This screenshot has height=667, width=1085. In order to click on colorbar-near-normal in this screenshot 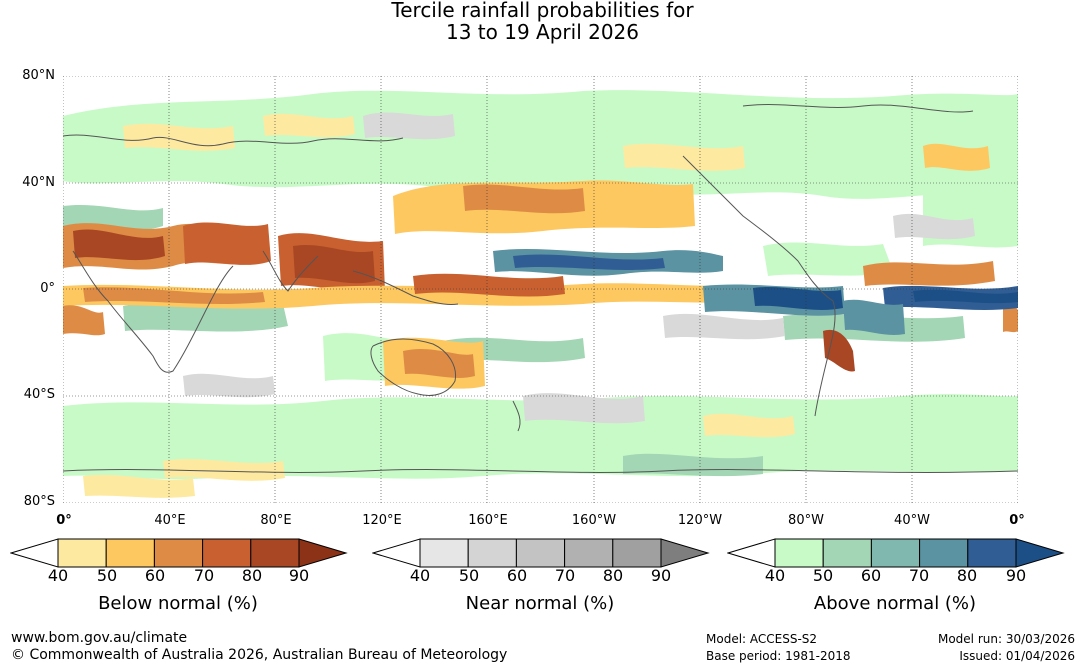, I will do `click(540, 553)`.